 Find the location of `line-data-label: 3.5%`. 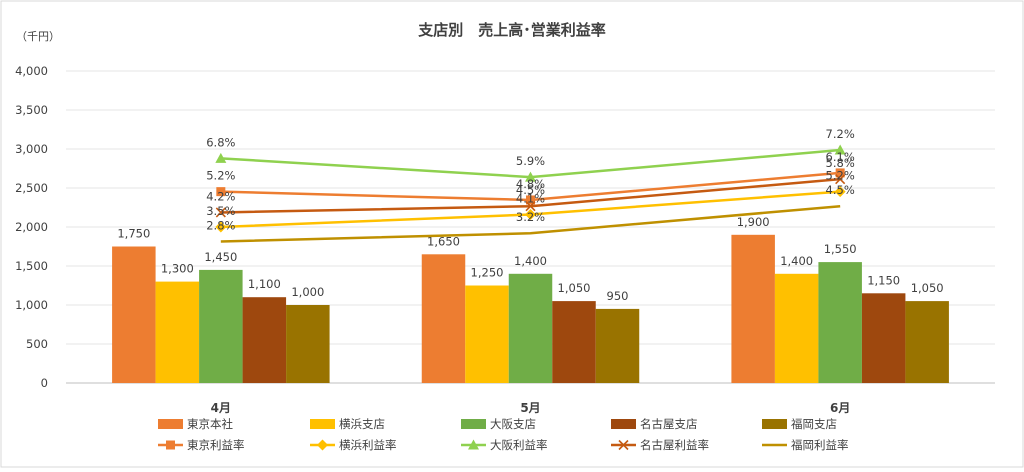

line-data-label: 3.5% is located at coordinates (220, 211).